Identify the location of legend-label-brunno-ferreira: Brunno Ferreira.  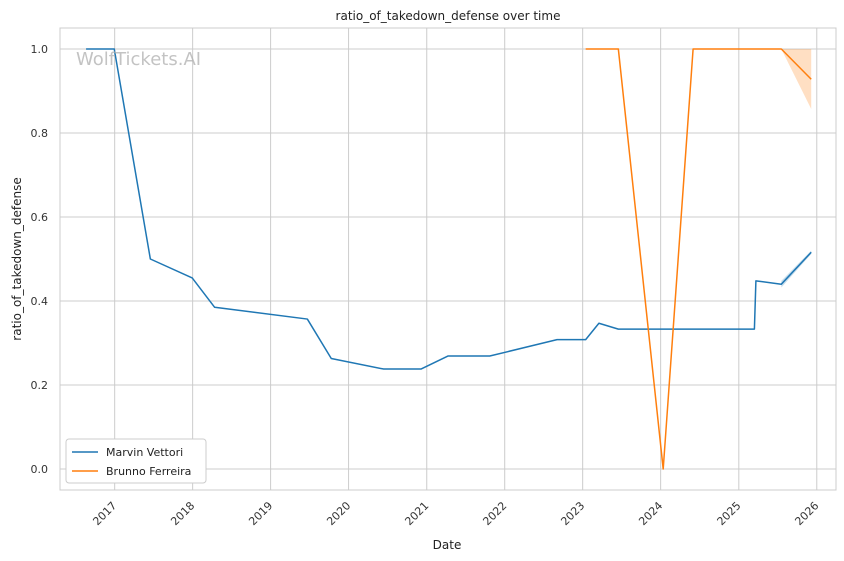
(148, 471).